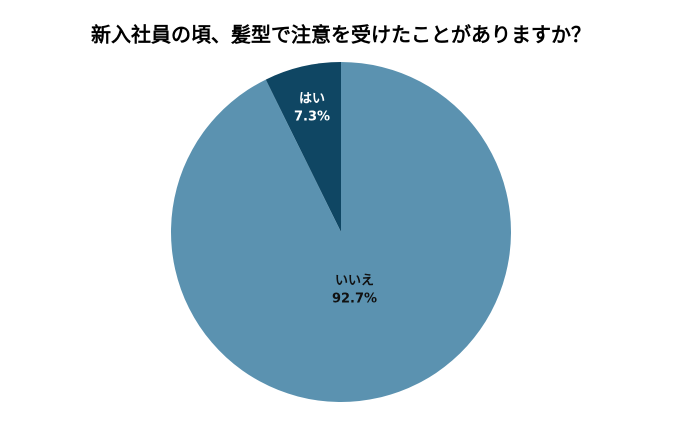 This screenshot has height=422, width=683. Describe the element at coordinates (303, 147) in the screenshot. I see `pie-slice` at that location.